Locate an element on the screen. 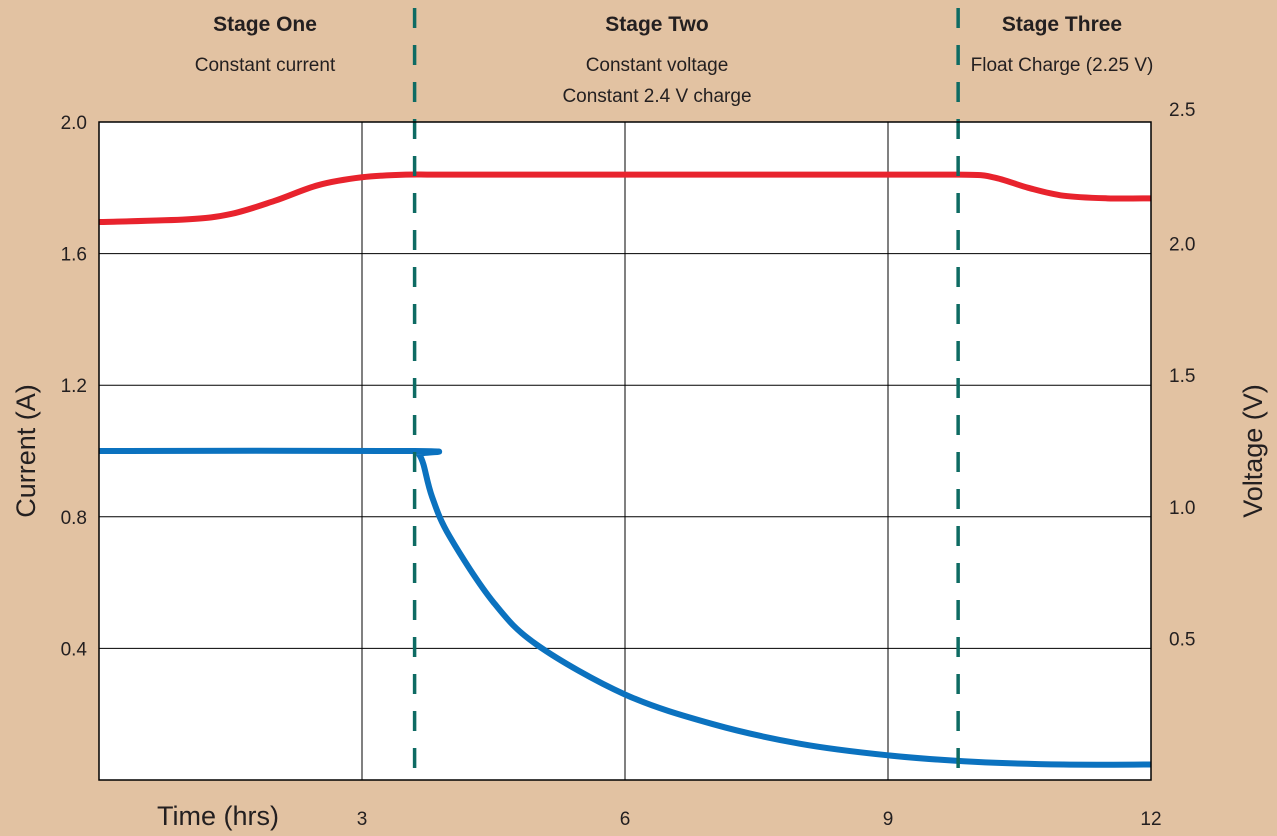 The height and width of the screenshot is (836, 1277). left-y-tick-label: 0.8 is located at coordinates (74, 518).